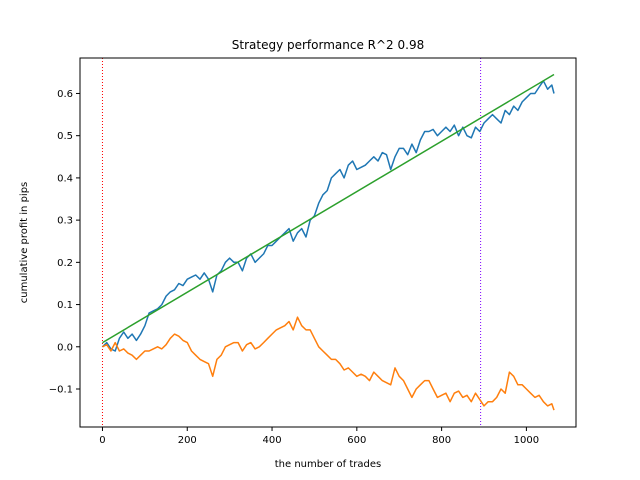  What do you see at coordinates (102, 440) in the screenshot?
I see `x-tick-label: 0` at bounding box center [102, 440].